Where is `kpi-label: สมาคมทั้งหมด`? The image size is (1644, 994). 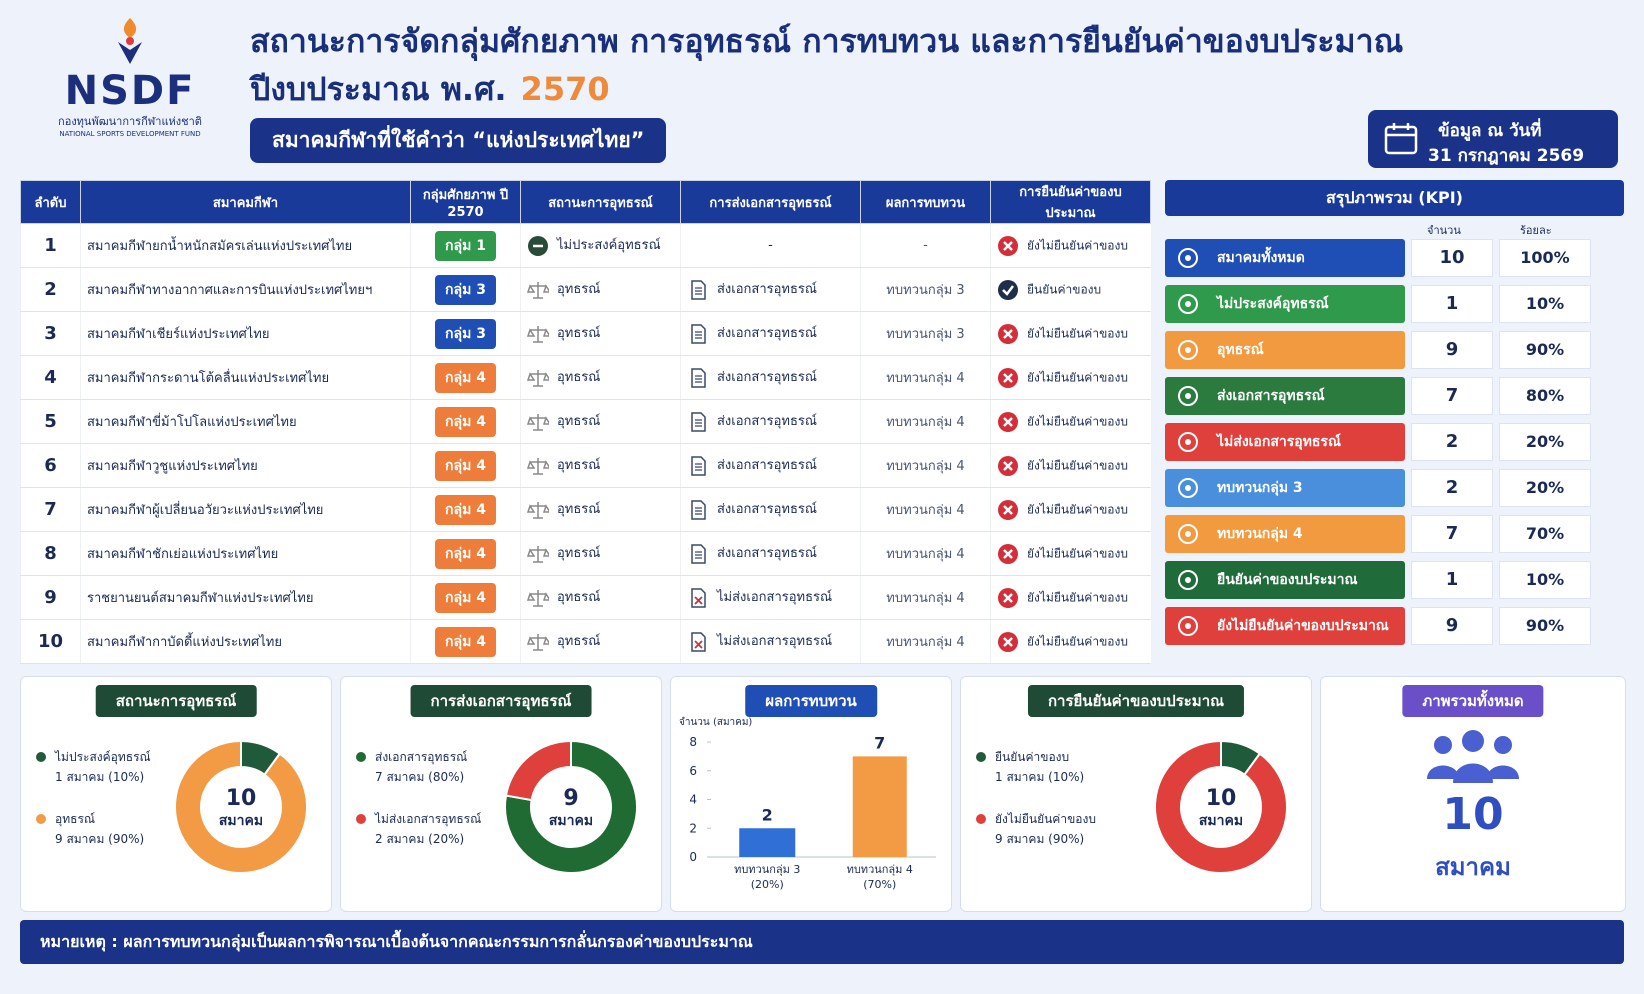
kpi-label: สมาคมทั้งหมด is located at coordinates (1261, 258).